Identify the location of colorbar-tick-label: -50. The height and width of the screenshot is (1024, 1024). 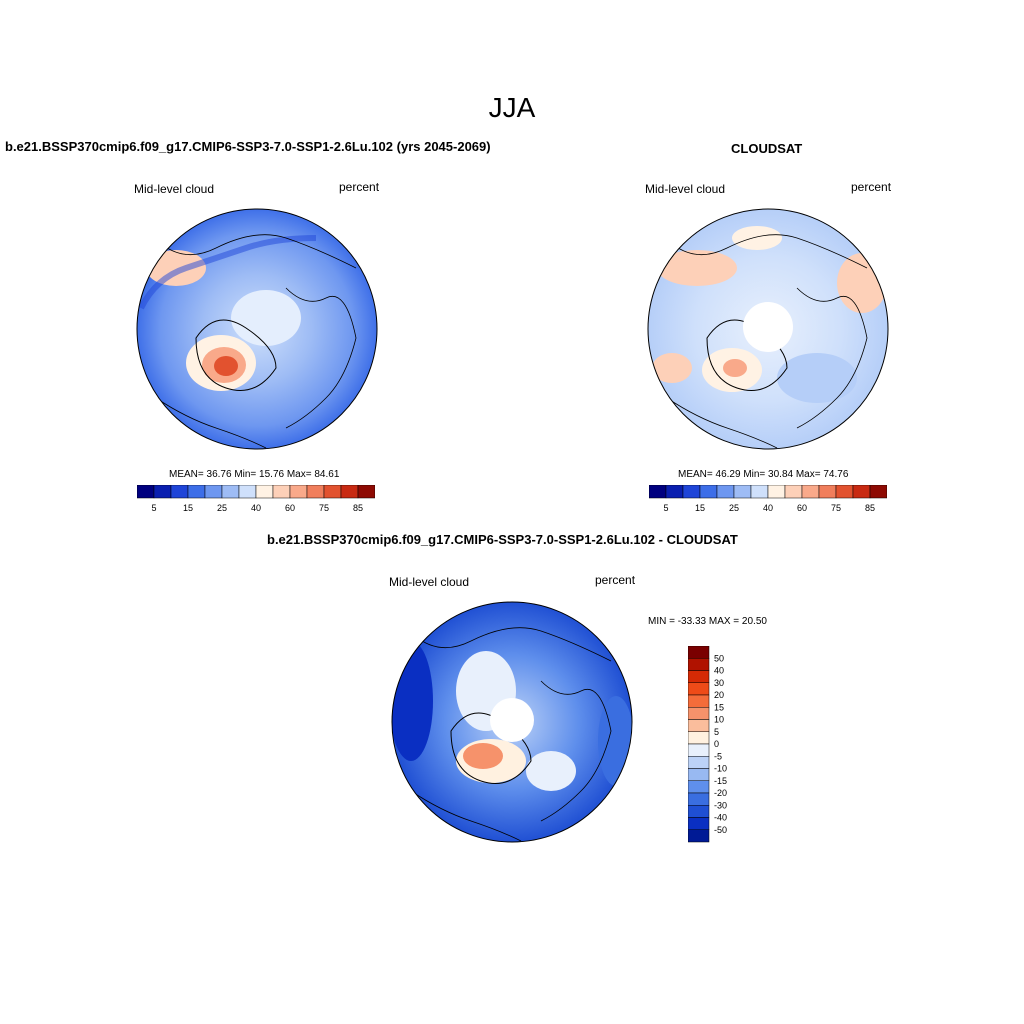
(720, 830).